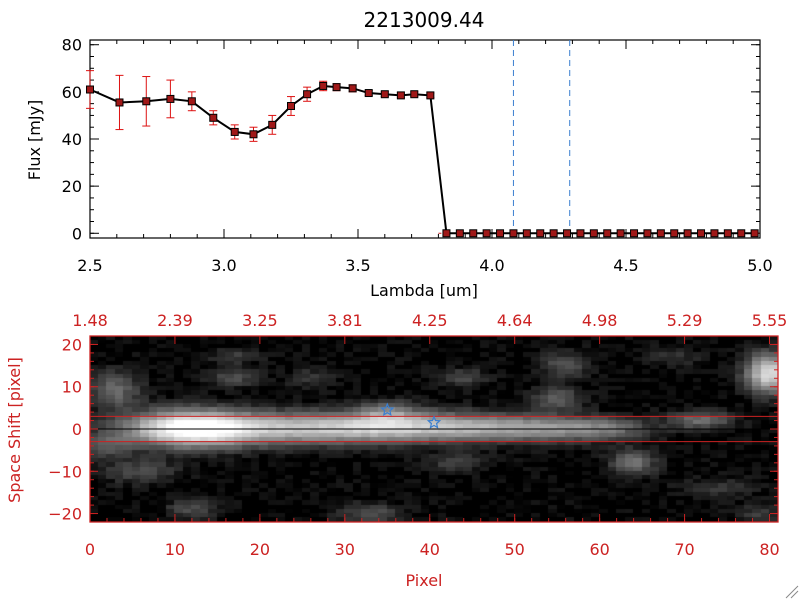 Image resolution: width=800 pixels, height=600 pixels. What do you see at coordinates (491, 265) in the screenshot?
I see `spectrum-x-tick-label: 4.0` at bounding box center [491, 265].